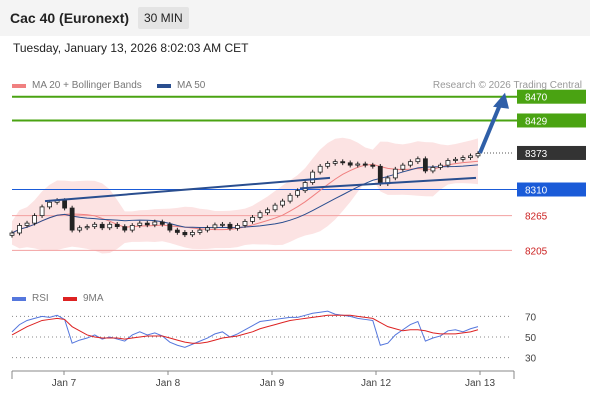 This screenshot has height=400, width=590. Describe the element at coordinates (40, 298) in the screenshot. I see `rsi-label: RSI` at that location.